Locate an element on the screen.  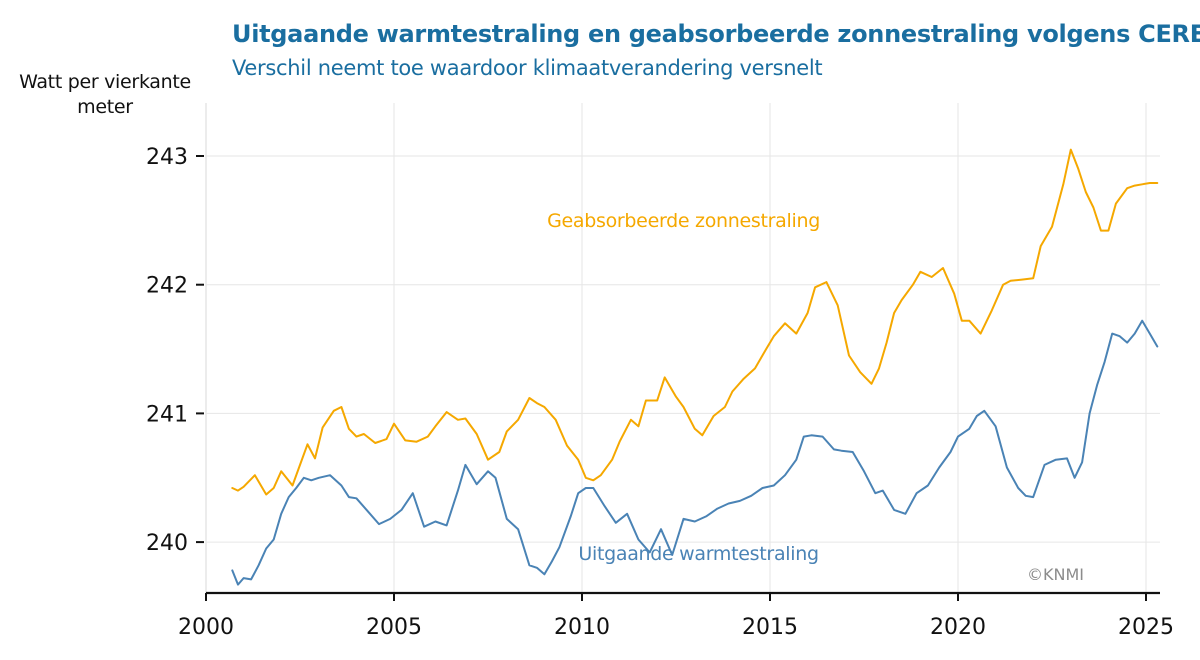
x-tick-label: 2020 is located at coordinates (958, 627).